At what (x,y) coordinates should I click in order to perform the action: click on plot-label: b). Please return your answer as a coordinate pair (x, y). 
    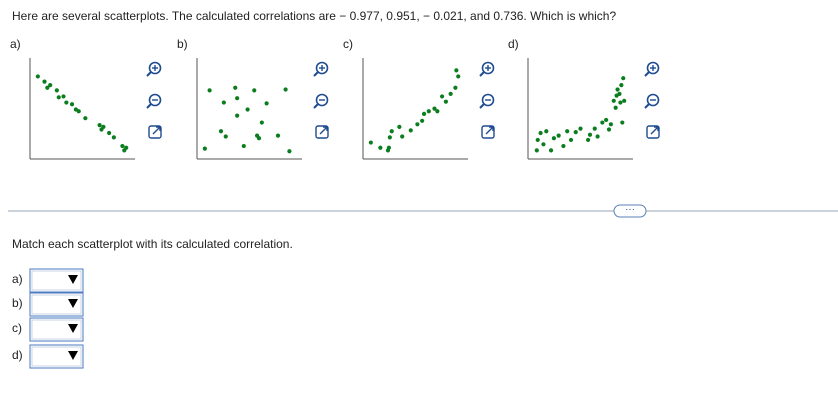
    Looking at the image, I should click on (182, 44).